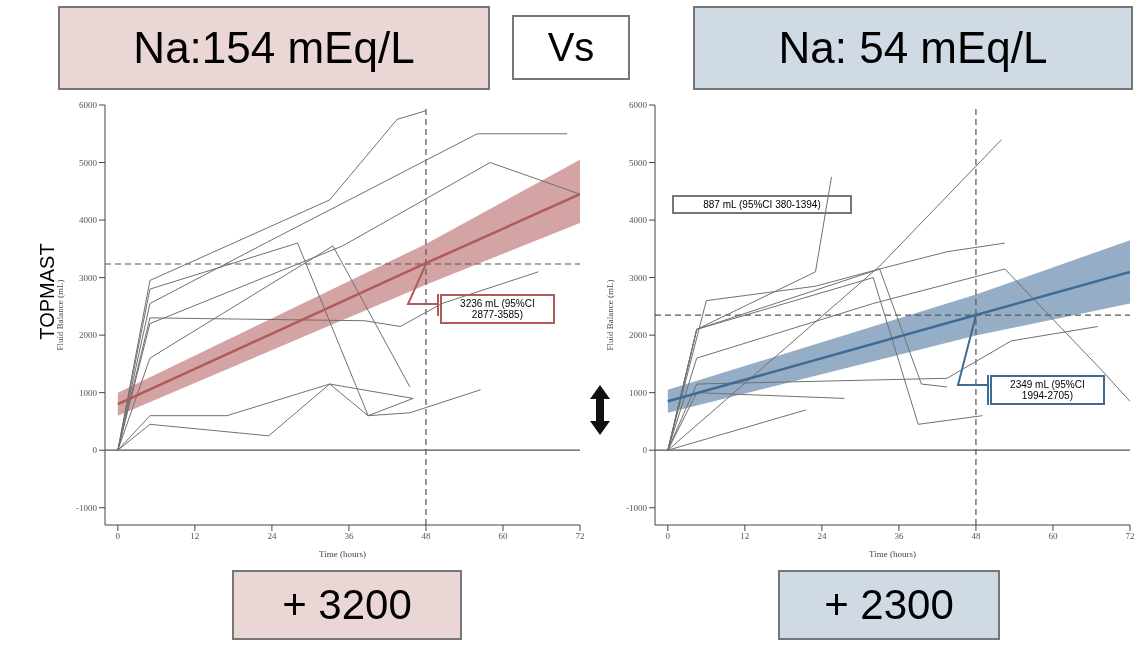  Describe the element at coordinates (497, 309) in the screenshot. I see `annotation: 3236 mL (95%CI 2877-3585)` at that location.